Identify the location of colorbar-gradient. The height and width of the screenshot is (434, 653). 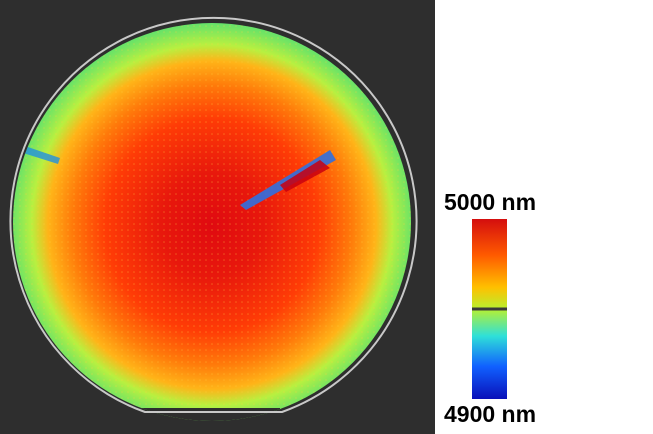
(489, 309).